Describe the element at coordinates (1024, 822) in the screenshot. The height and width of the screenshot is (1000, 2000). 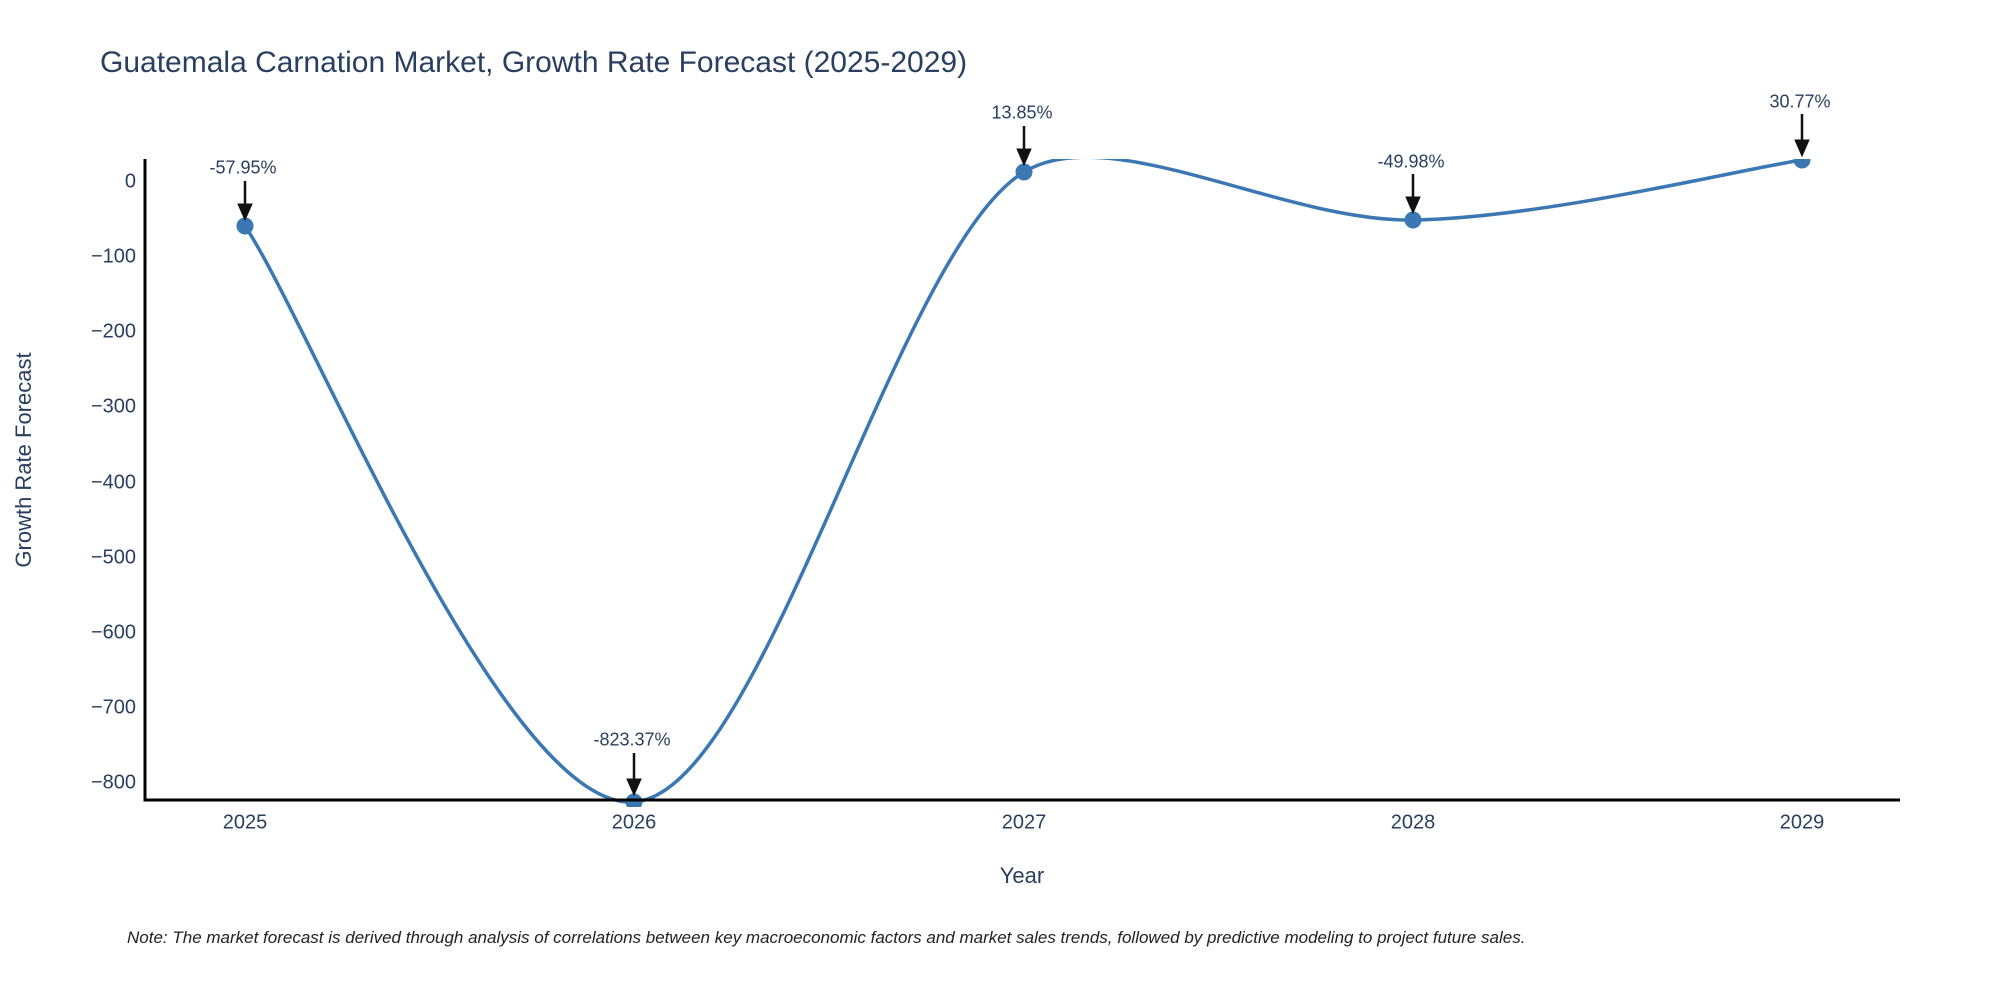
I see `x-tick-2027: 2027` at that location.